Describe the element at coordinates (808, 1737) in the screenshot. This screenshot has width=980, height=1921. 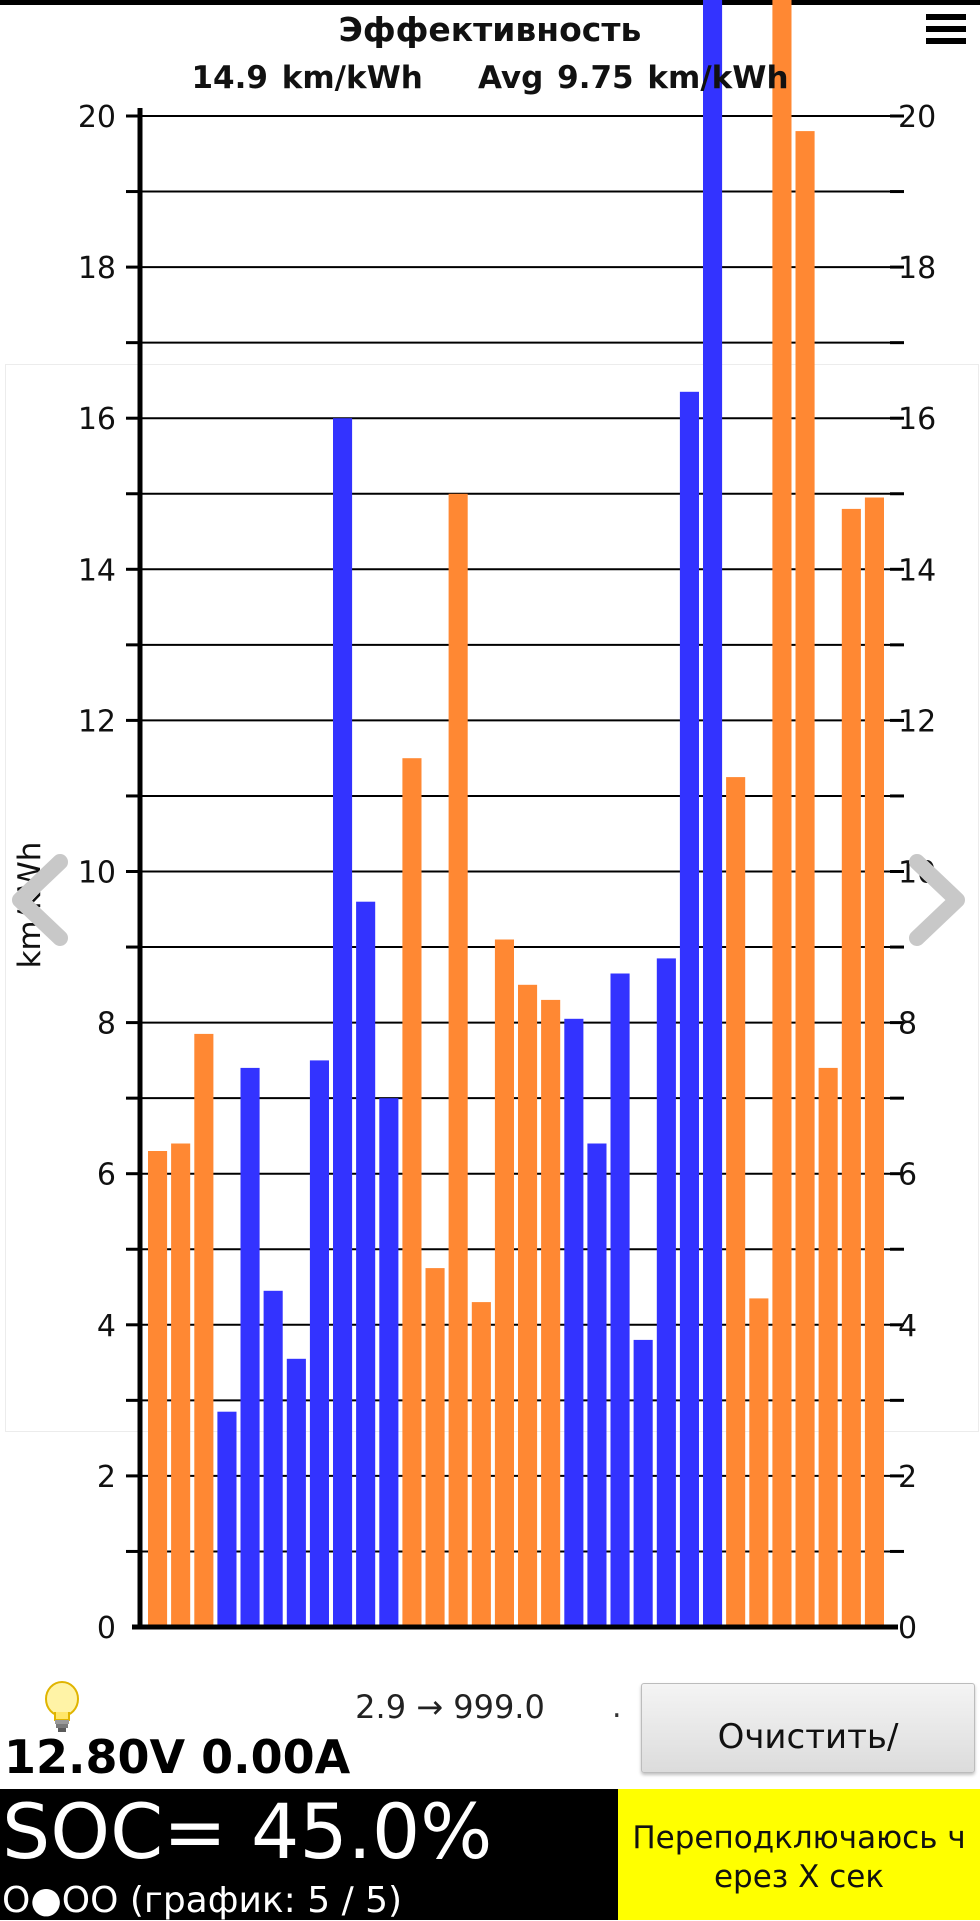
I see `clear-button-label: Очистить/` at that location.